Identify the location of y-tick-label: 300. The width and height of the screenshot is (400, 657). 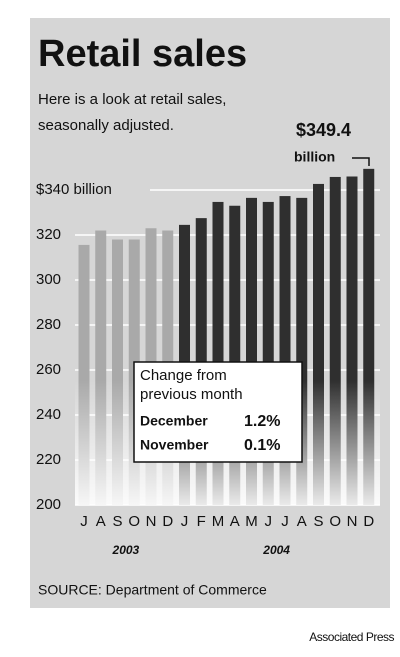
(48, 279).